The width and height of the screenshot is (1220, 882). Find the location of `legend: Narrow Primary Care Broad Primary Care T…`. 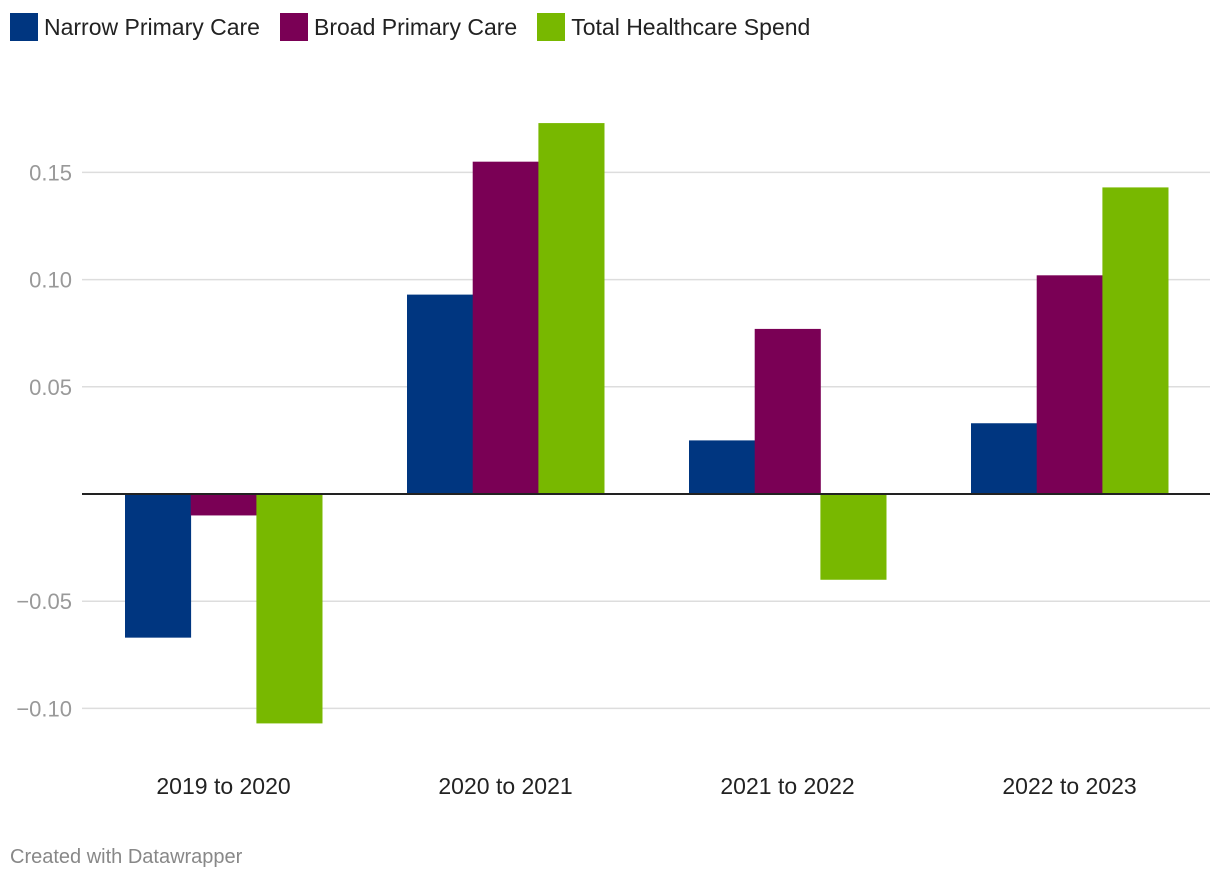

legend: Narrow Primary Care Broad Primary Care T… is located at coordinates (420, 27).